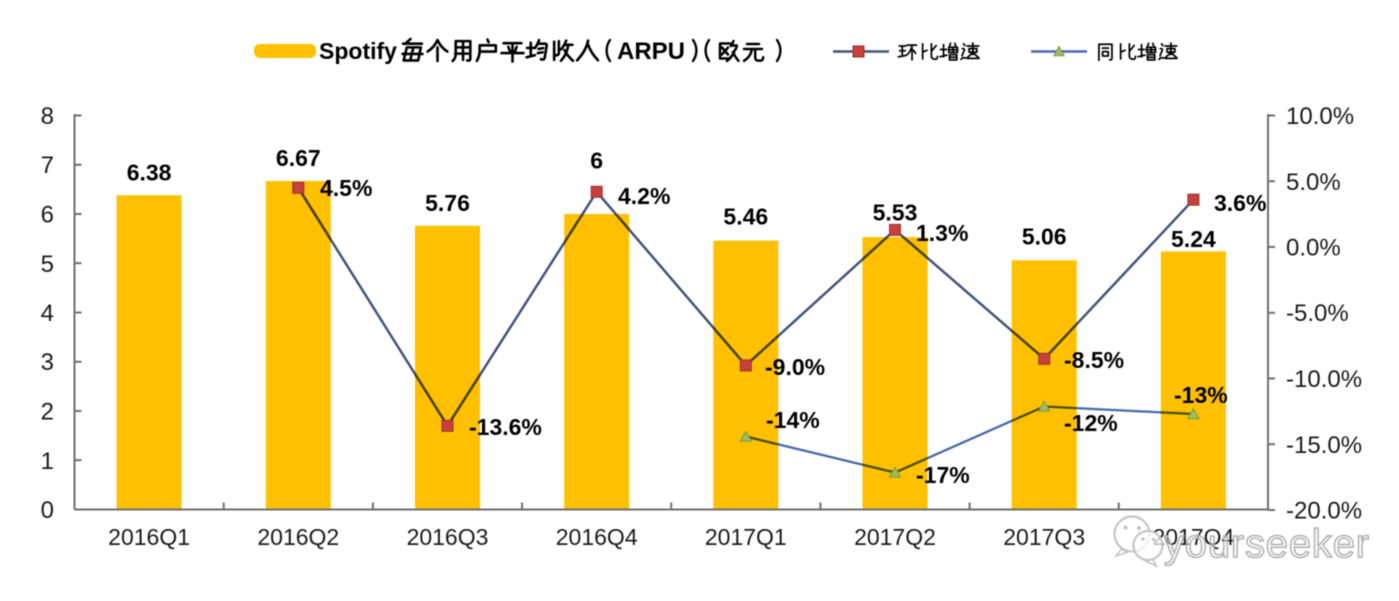  What do you see at coordinates (47, 165) in the screenshot?
I see `svg-text: 7` at bounding box center [47, 165].